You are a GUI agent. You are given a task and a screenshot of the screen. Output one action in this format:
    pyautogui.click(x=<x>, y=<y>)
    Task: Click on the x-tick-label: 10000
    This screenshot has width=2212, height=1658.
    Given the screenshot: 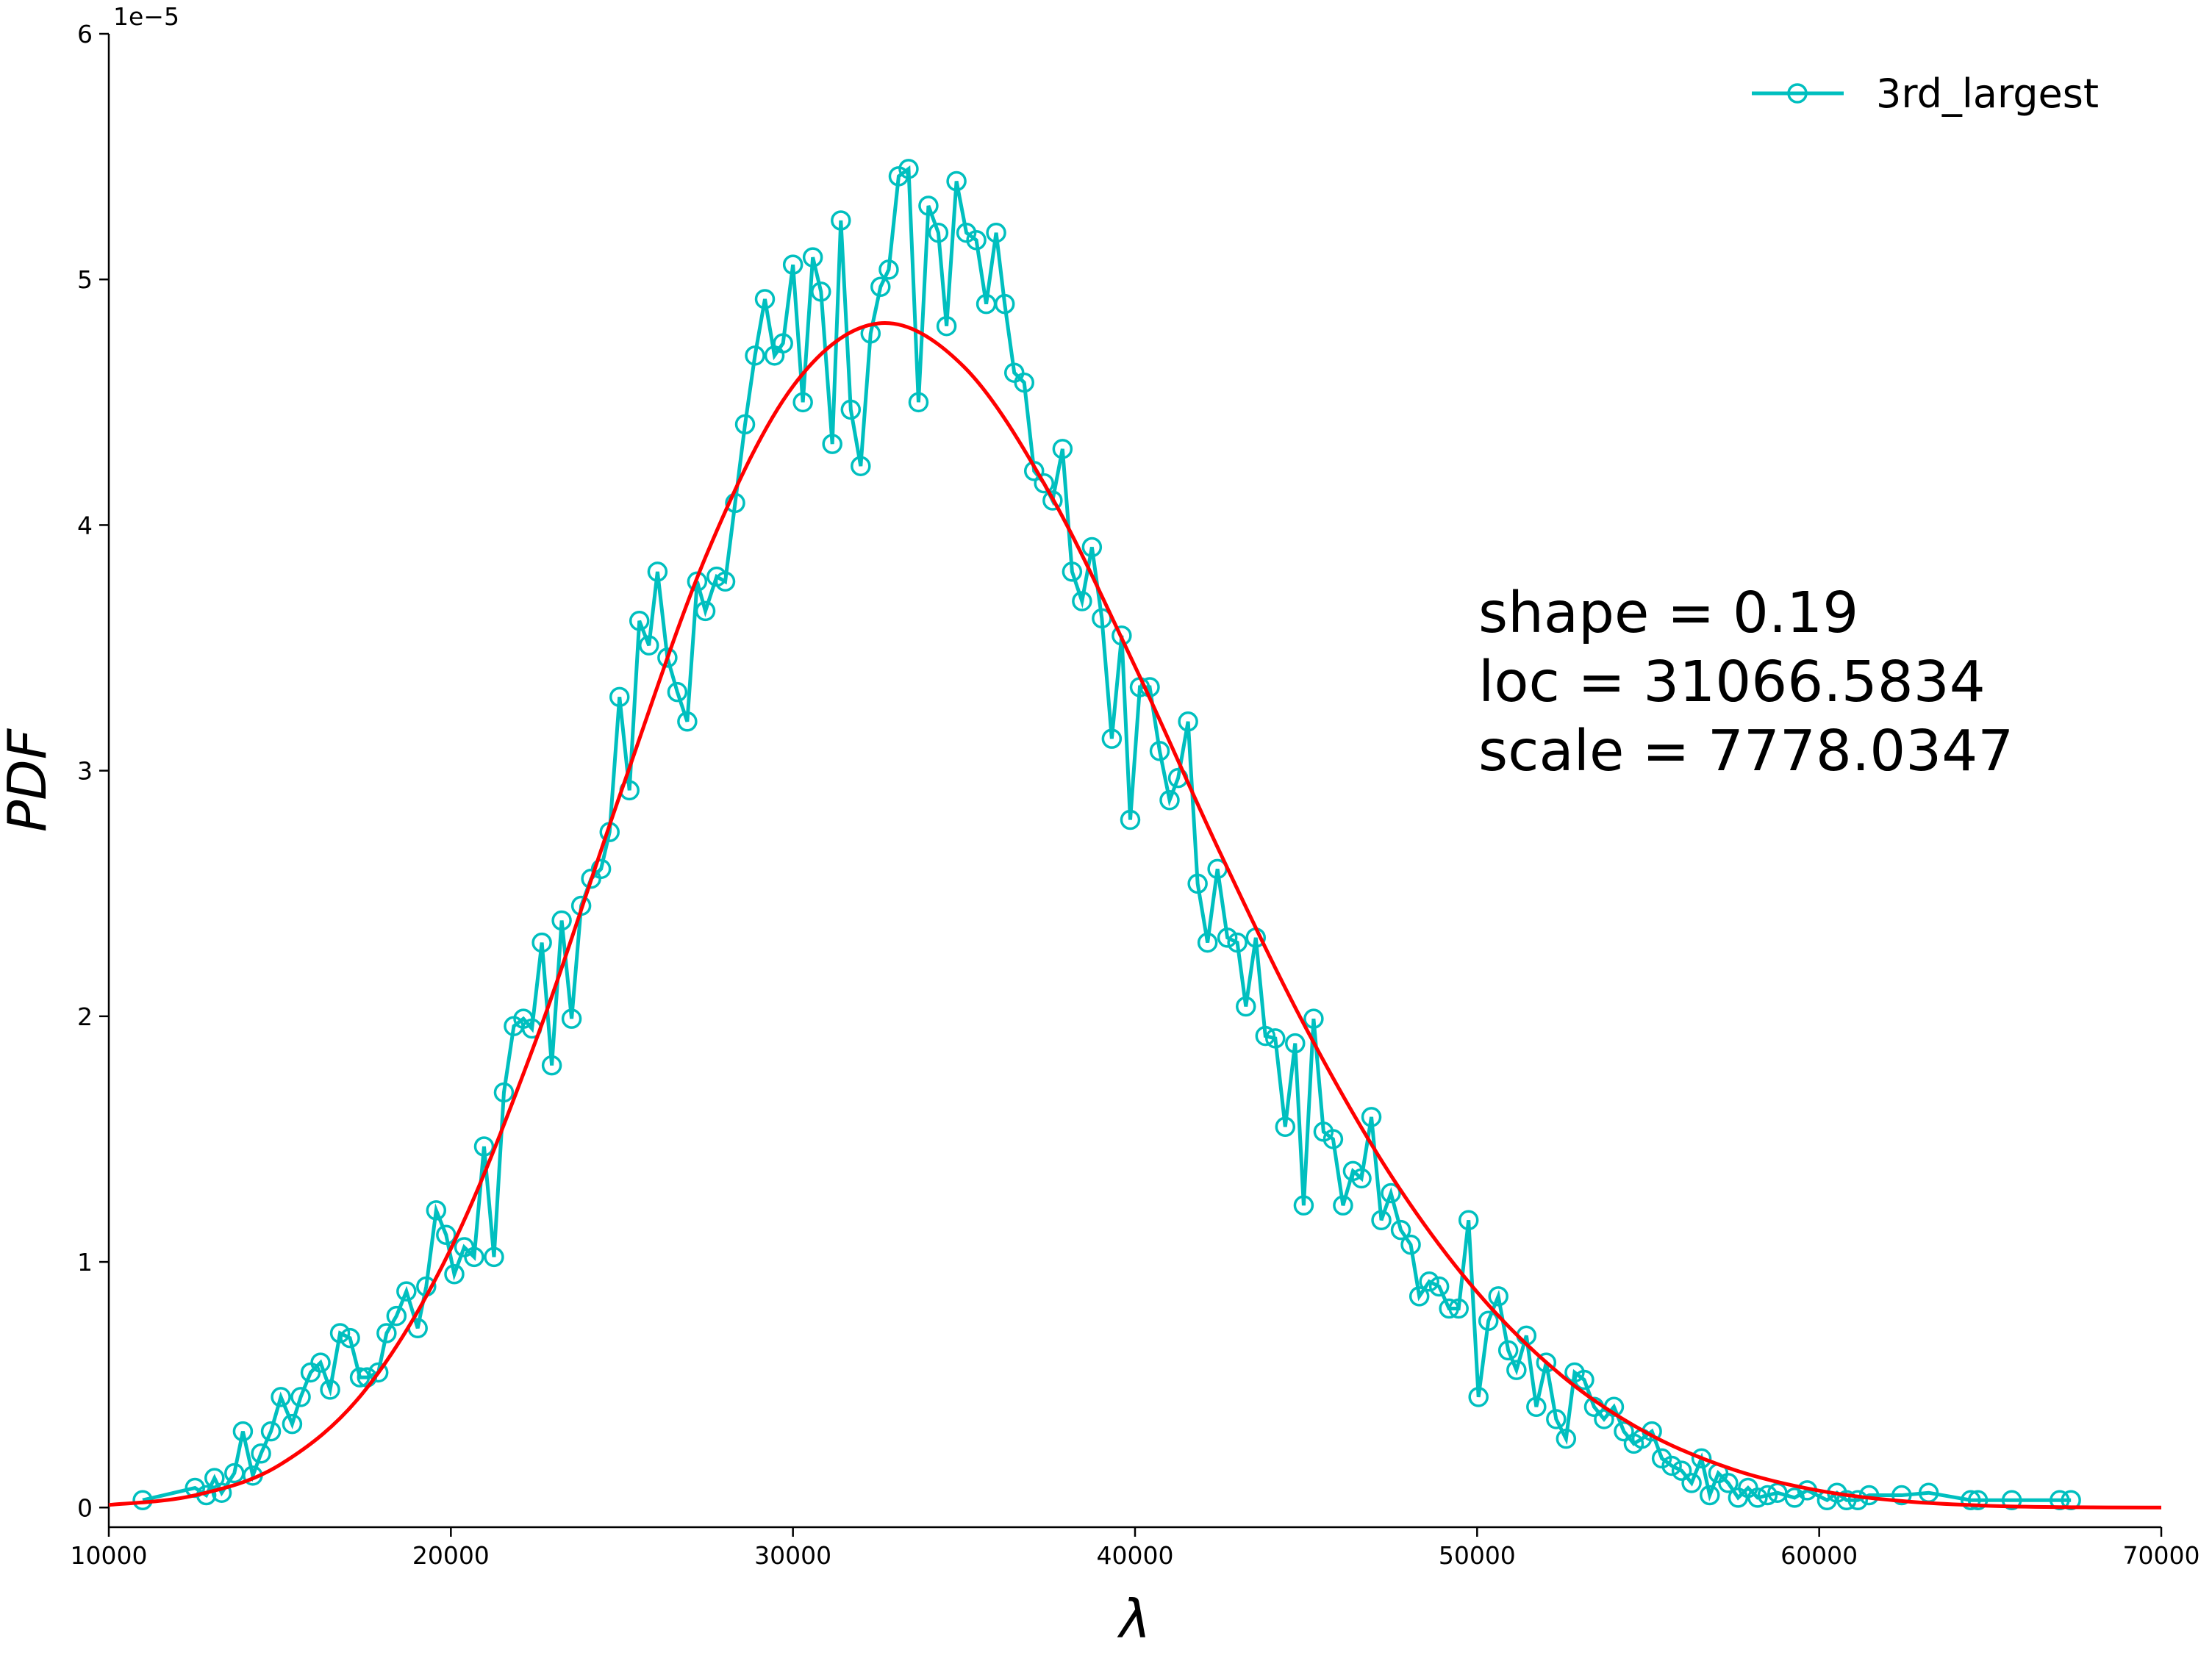 What is the action you would take?
    pyautogui.click(x=109, y=1555)
    